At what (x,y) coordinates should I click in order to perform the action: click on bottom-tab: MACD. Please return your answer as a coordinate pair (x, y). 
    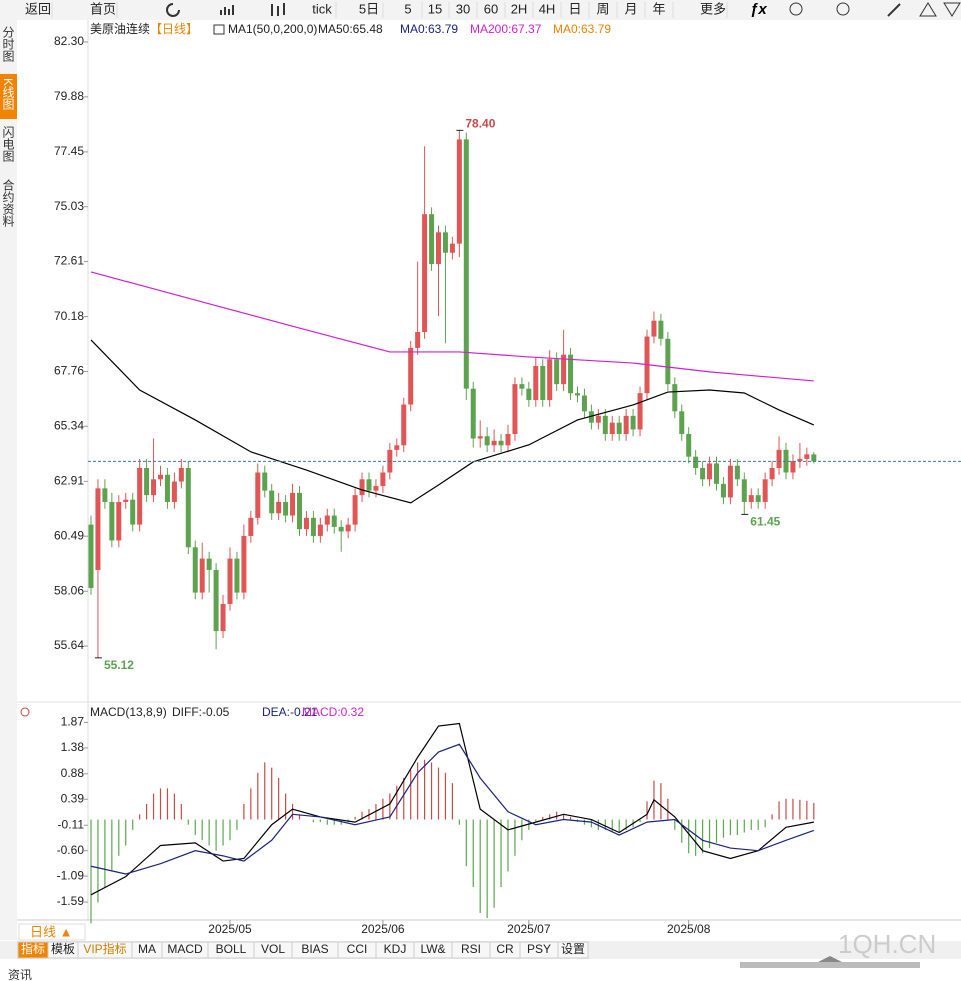
    Looking at the image, I should click on (185, 949).